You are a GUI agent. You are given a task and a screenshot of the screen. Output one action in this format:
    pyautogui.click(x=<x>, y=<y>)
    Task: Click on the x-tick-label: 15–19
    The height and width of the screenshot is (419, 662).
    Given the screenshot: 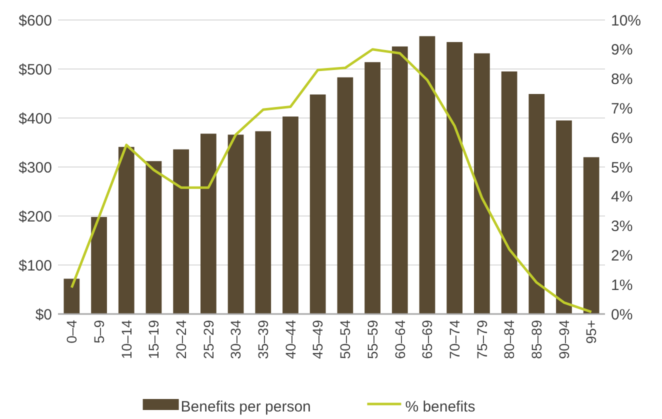 What is the action you would take?
    pyautogui.click(x=154, y=339)
    